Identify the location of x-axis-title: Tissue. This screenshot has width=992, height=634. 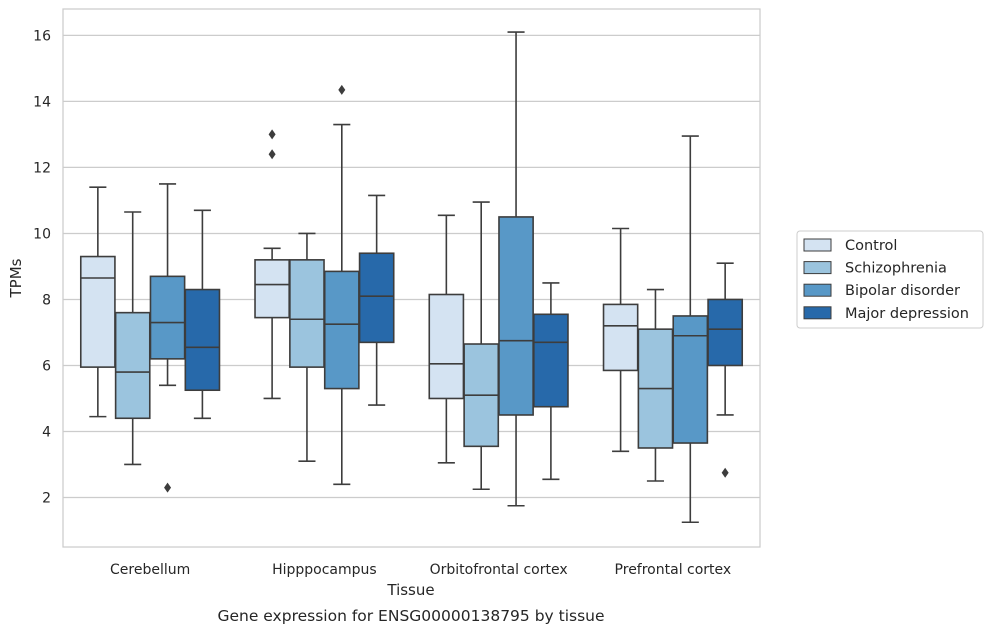
(410, 590).